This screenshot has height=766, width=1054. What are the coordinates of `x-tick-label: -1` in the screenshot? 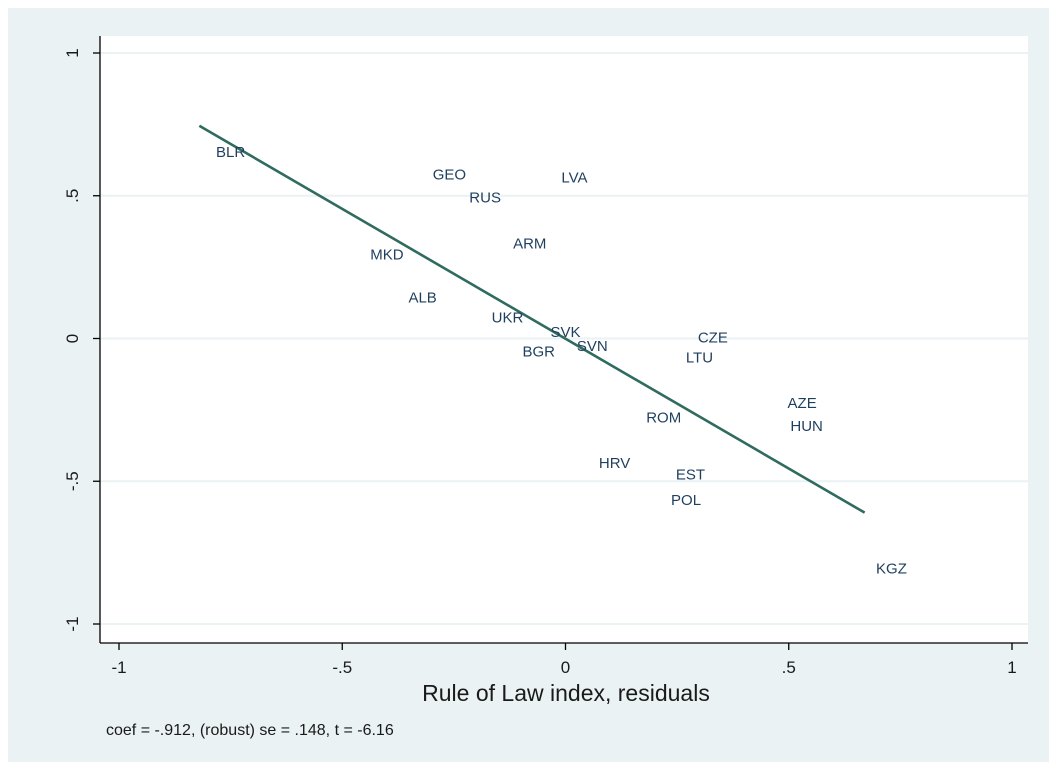 It's located at (118, 667).